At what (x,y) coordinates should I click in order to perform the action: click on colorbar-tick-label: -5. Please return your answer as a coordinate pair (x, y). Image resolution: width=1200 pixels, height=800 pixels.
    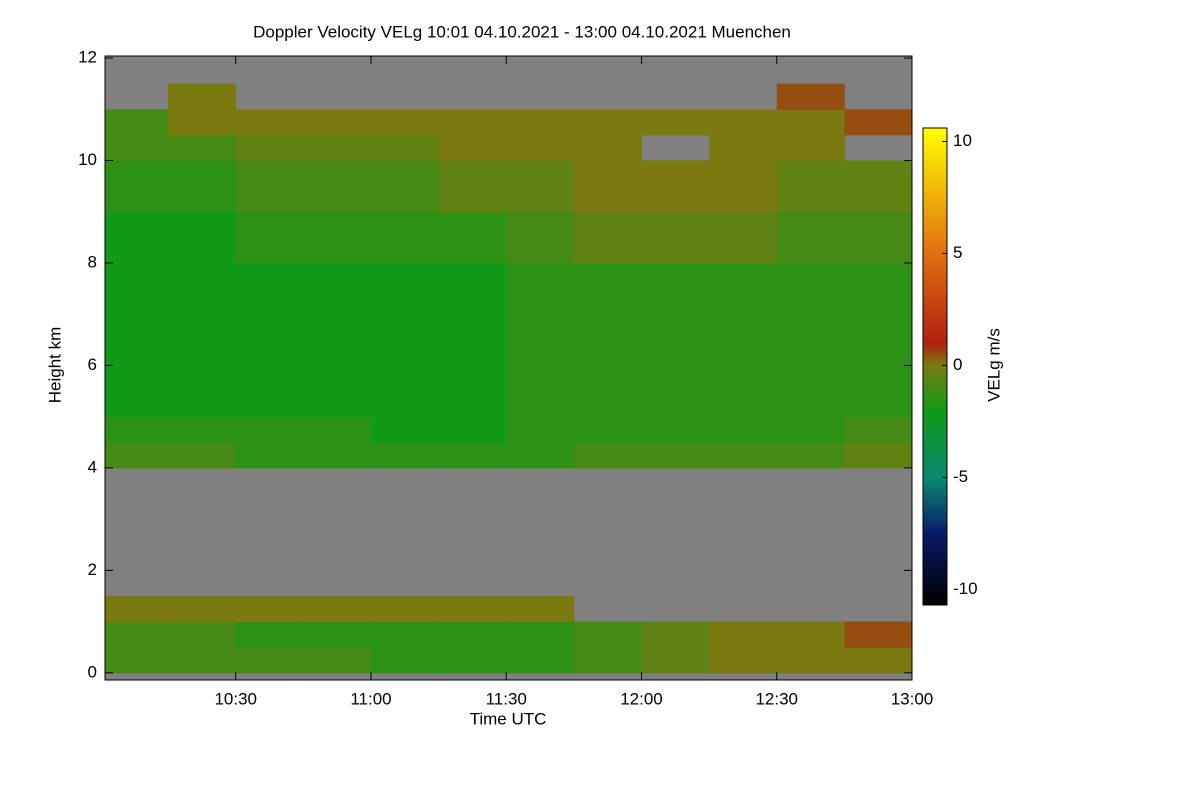
    Looking at the image, I should click on (960, 476).